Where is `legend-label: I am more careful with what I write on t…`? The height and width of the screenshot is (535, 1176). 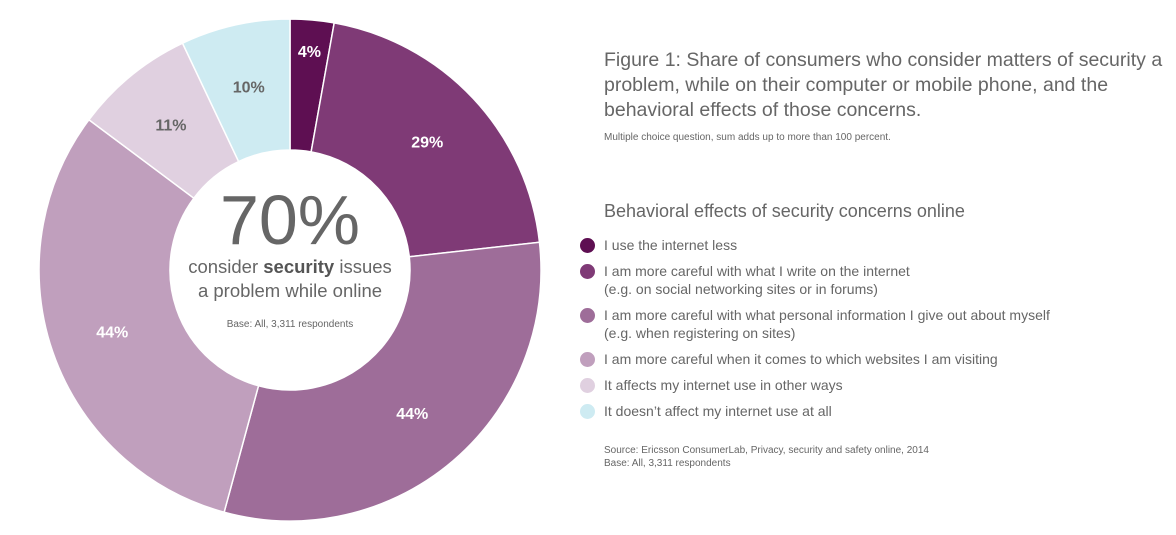
legend-label: I am more careful with what I write on t… is located at coordinates (757, 280).